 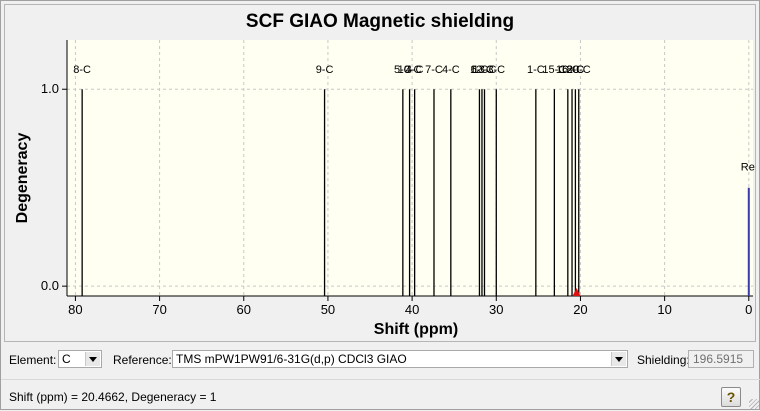 I want to click on x-tick-label: 70, so click(x=159, y=309).